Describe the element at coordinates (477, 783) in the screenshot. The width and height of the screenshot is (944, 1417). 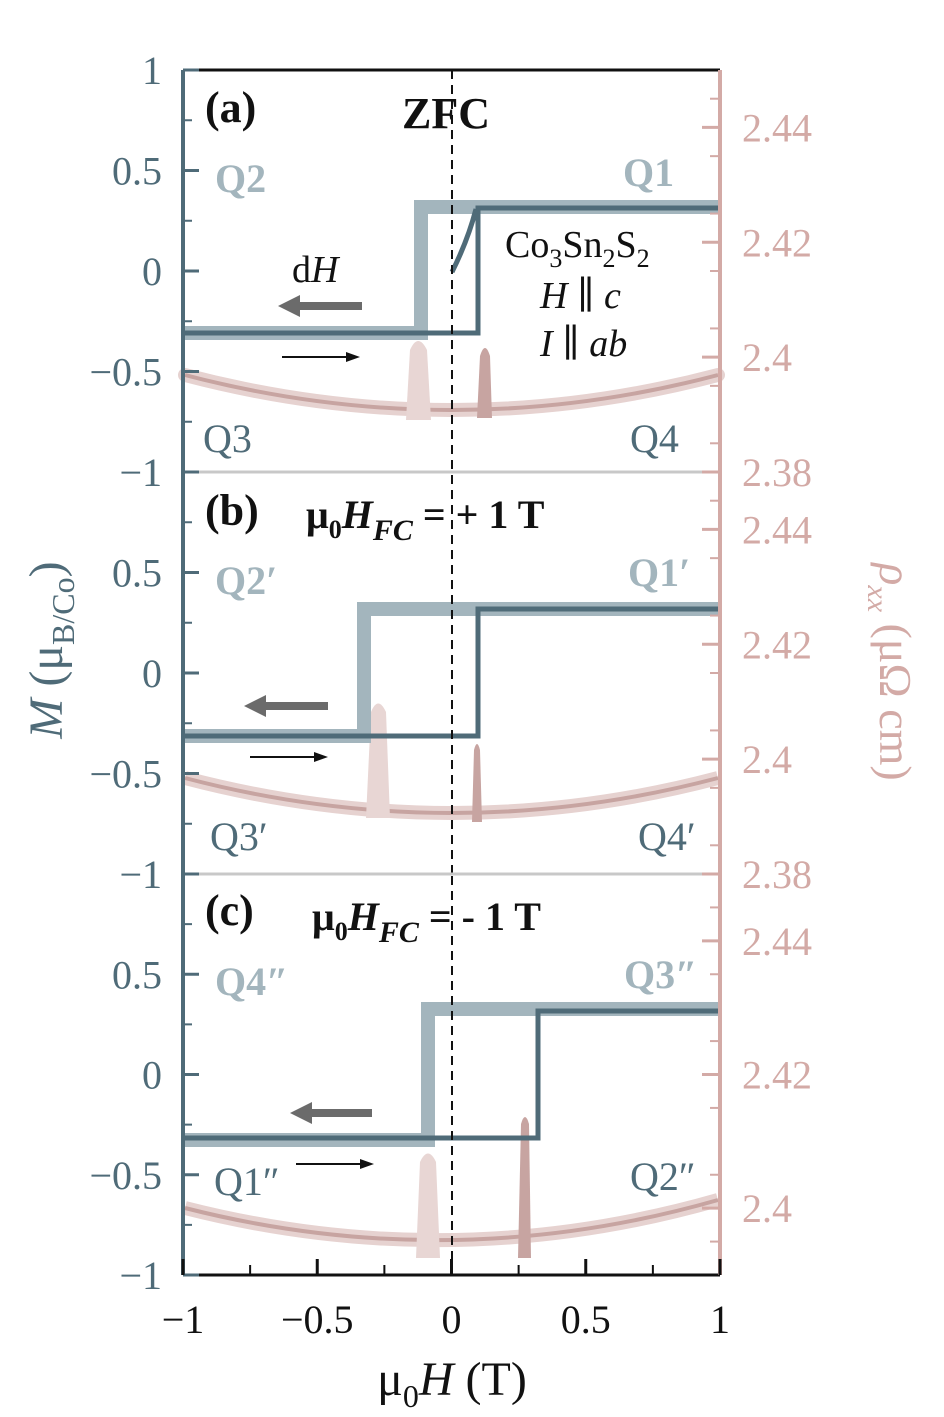
I see `panel-b-rho-peak` at that location.